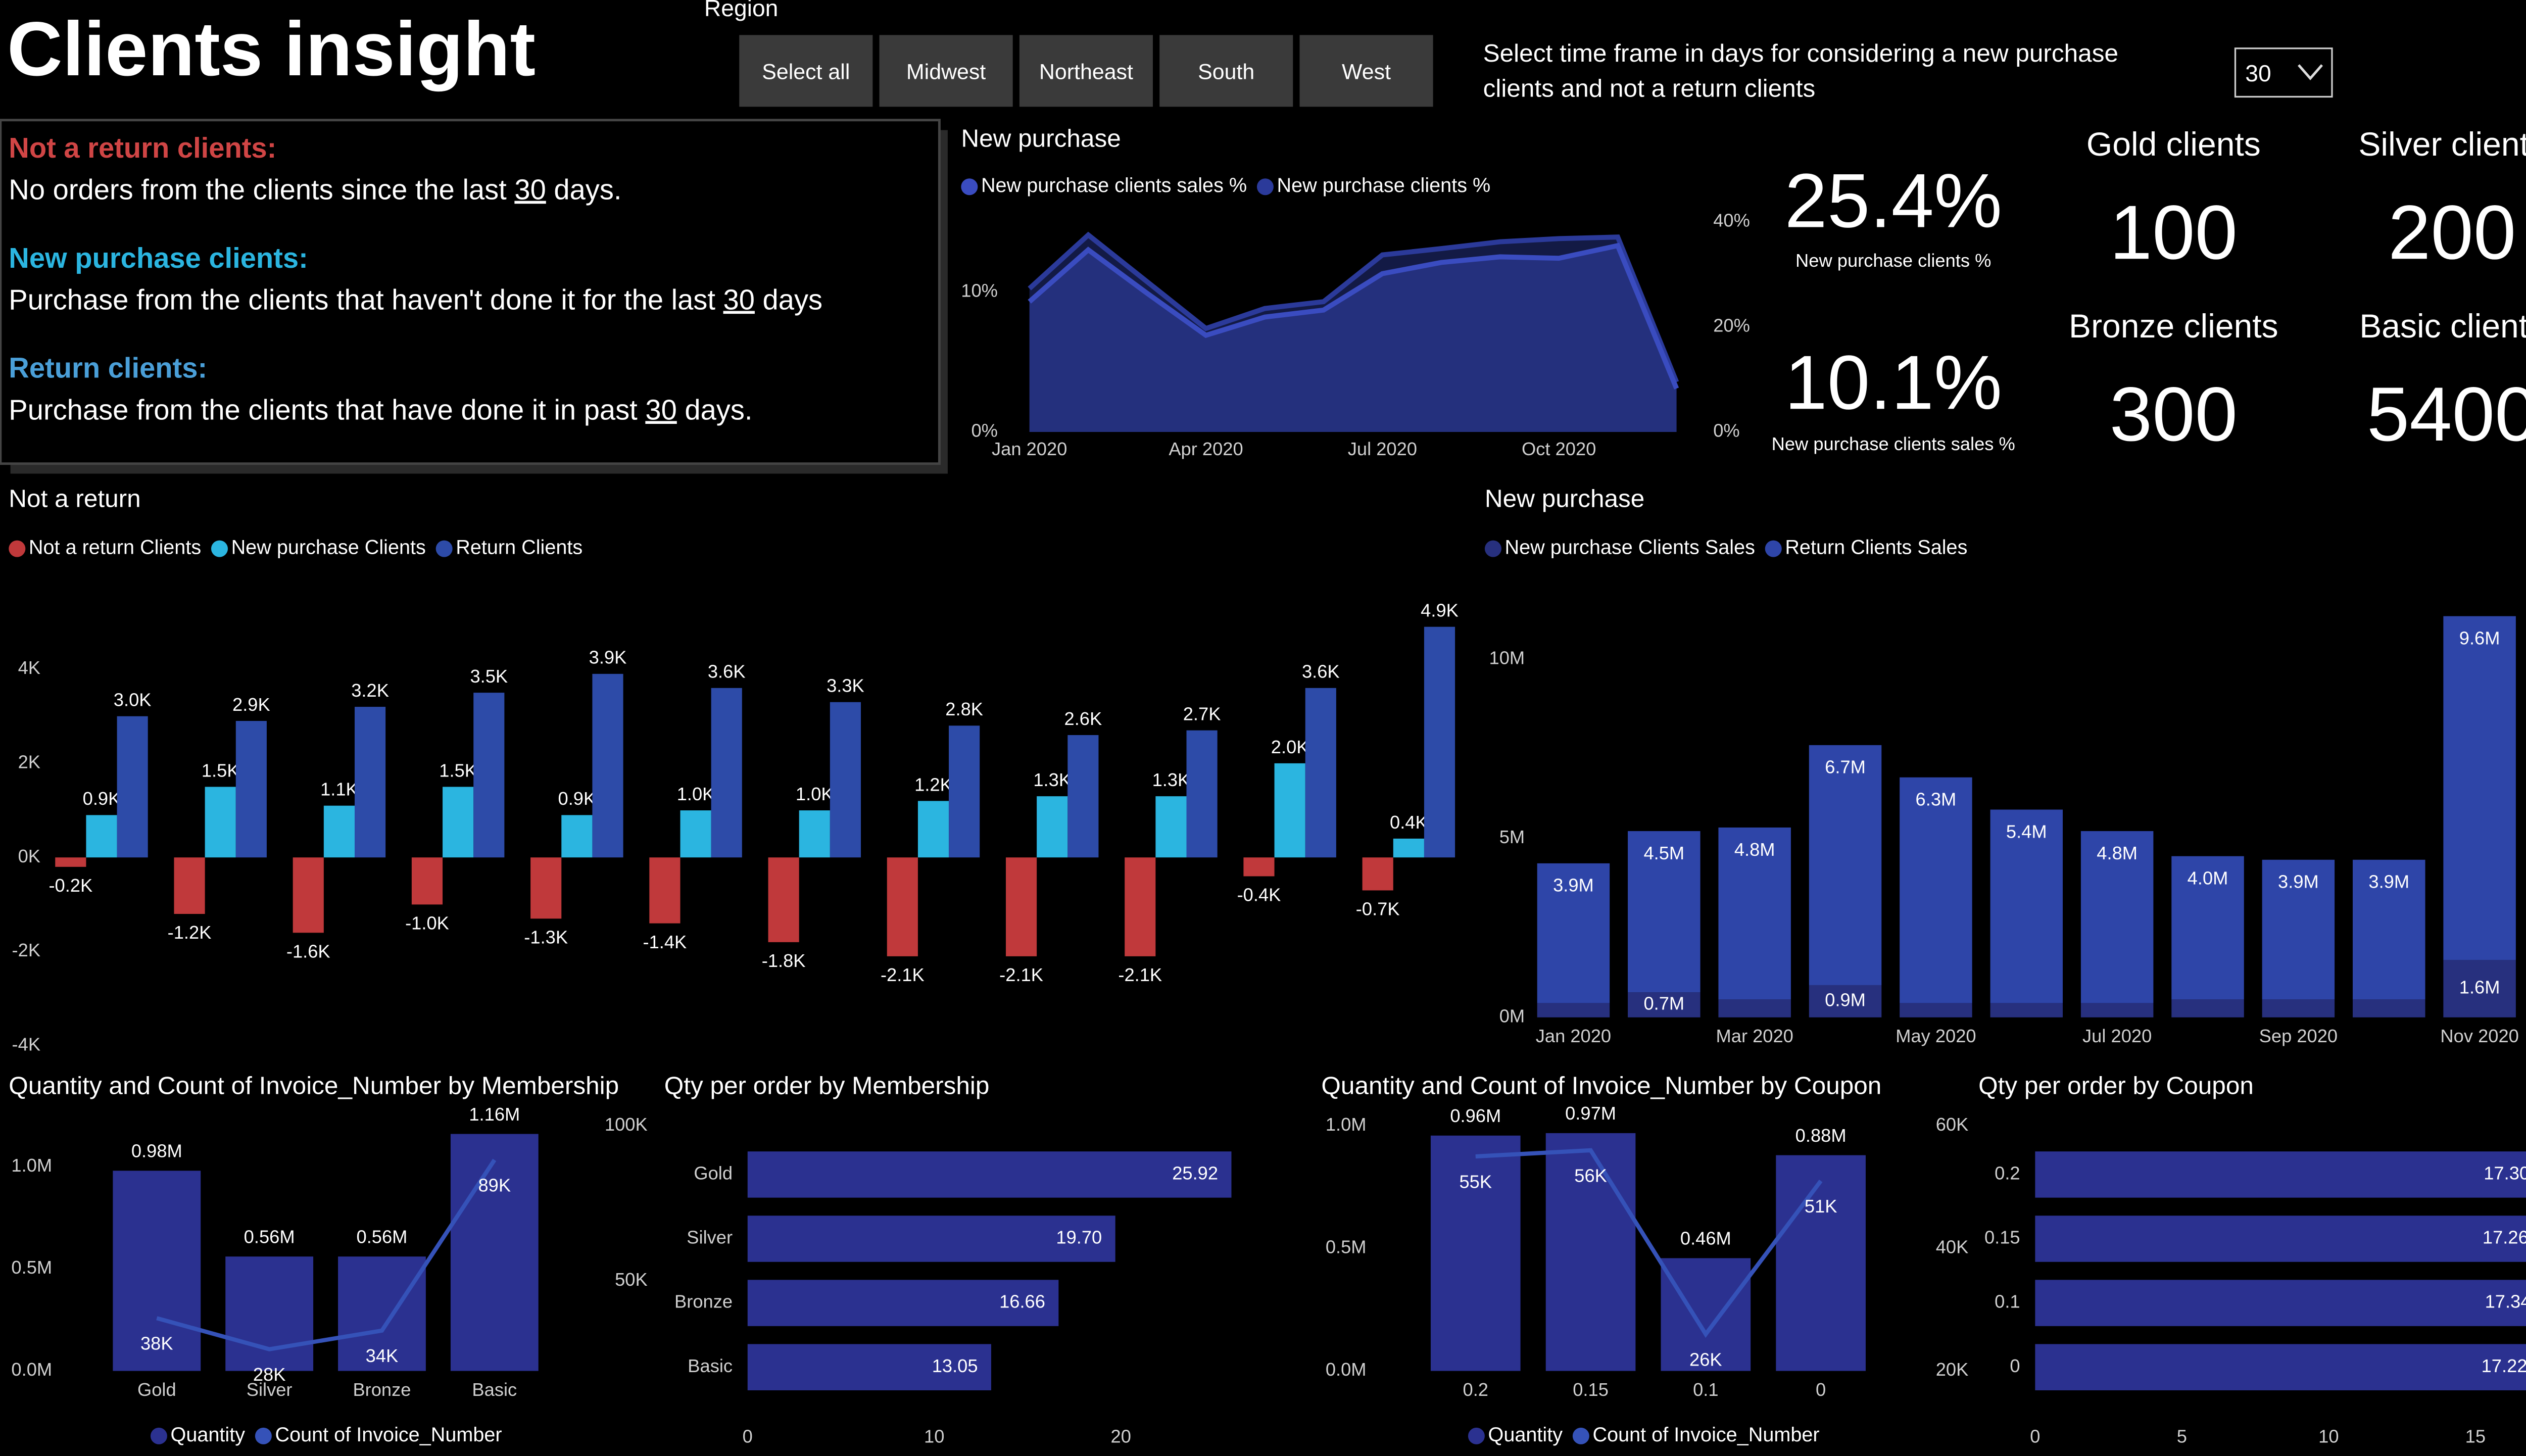 The width and height of the screenshot is (2526, 1456). I want to click on x-tick-label: 20, so click(1121, 1436).